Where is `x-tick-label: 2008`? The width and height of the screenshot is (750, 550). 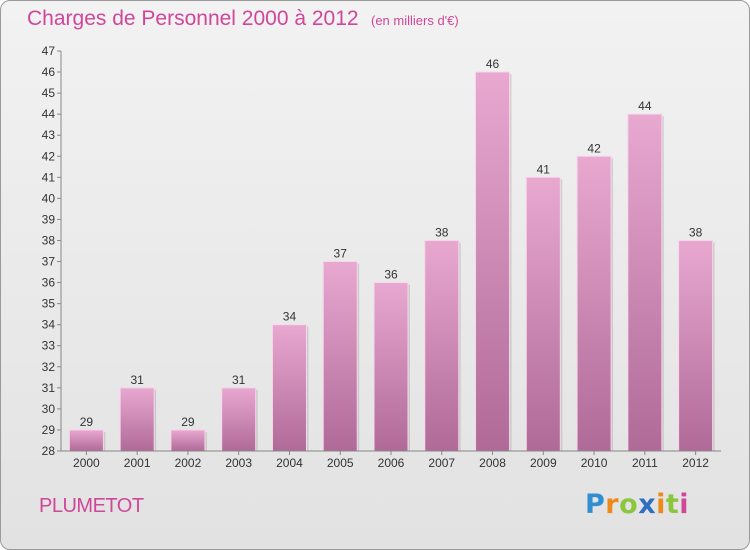
x-tick-label: 2008 is located at coordinates (492, 463).